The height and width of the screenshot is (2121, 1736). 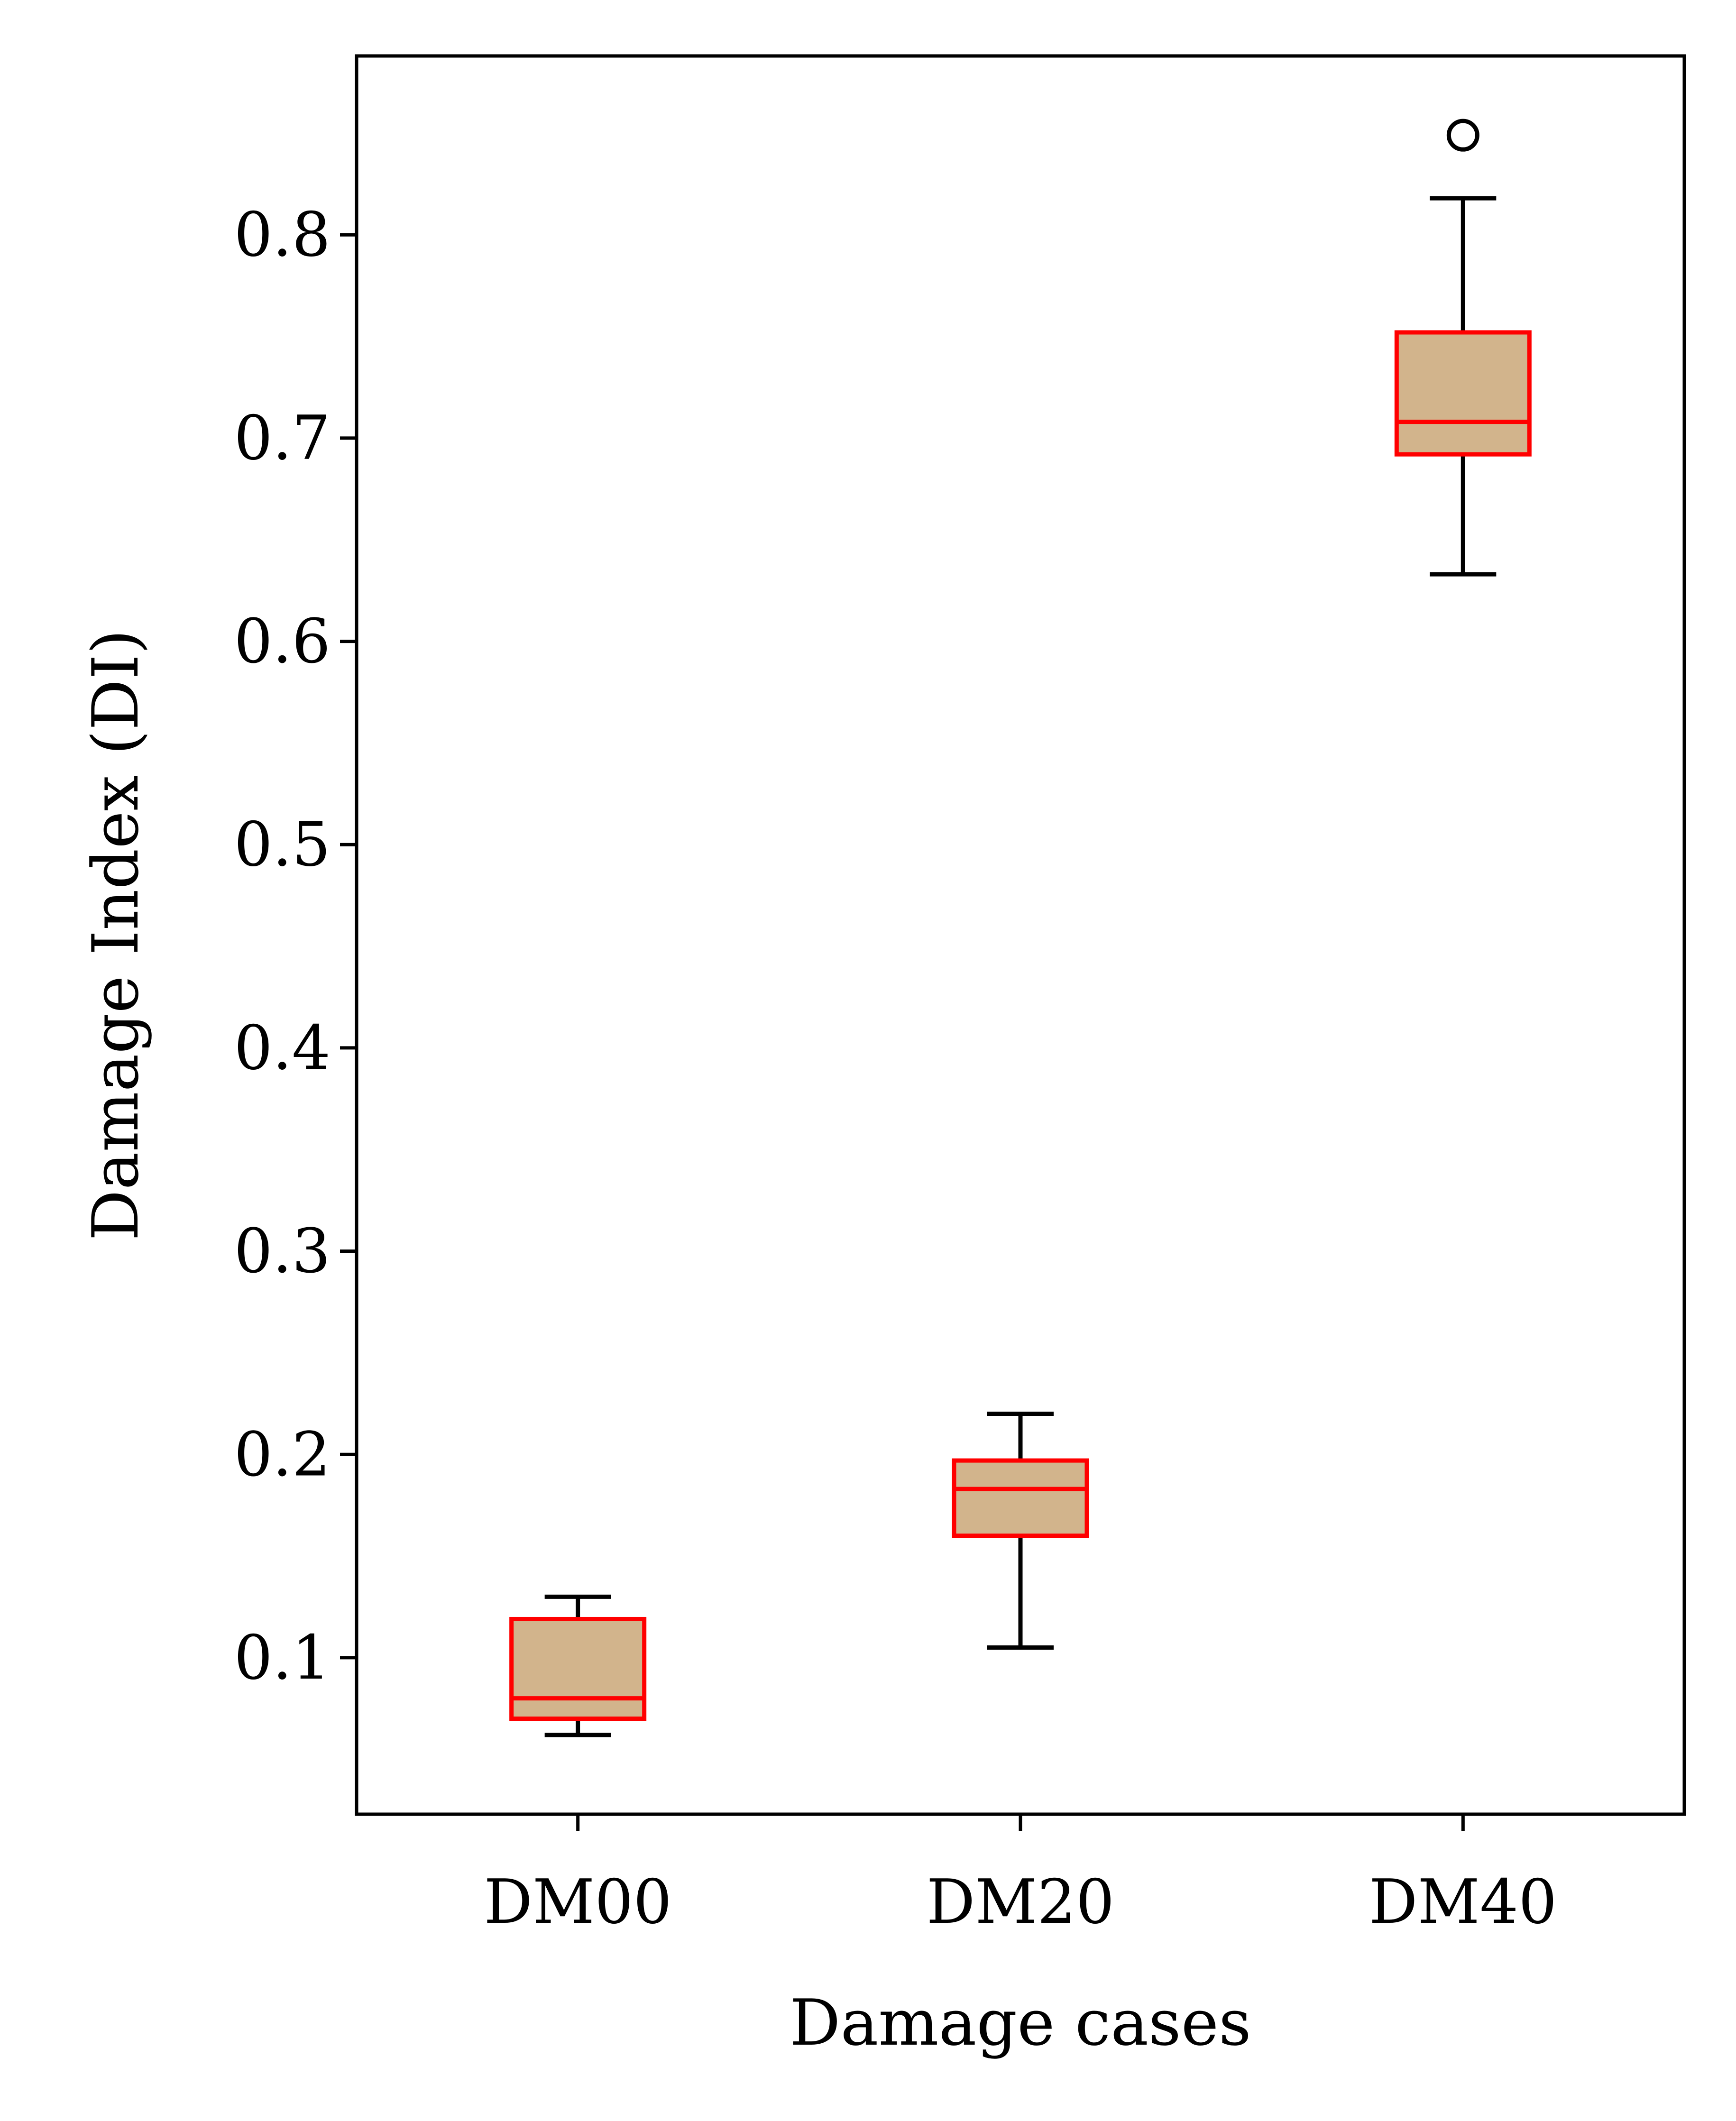 I want to click on y-tick-label: 0.2, so click(x=283, y=1455).